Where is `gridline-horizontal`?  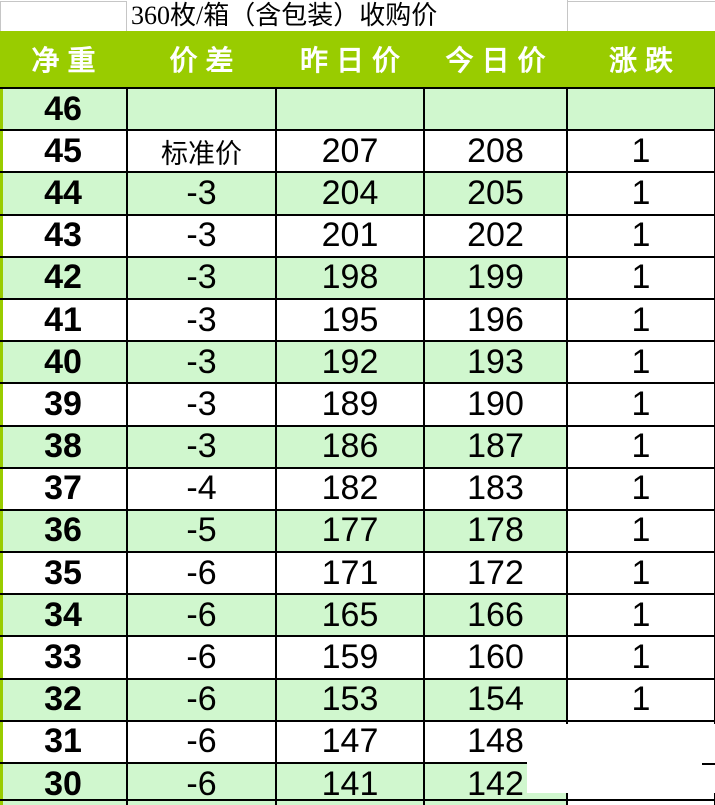
gridline-horizontal is located at coordinates (641, 1).